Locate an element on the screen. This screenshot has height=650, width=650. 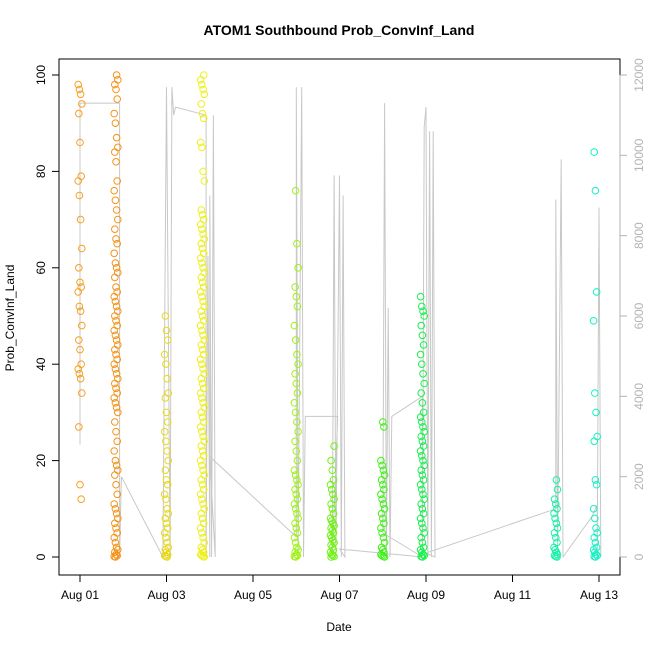
chart-title: ATOM1 Southbound Prob_ConvInf_Land is located at coordinates (339, 30).